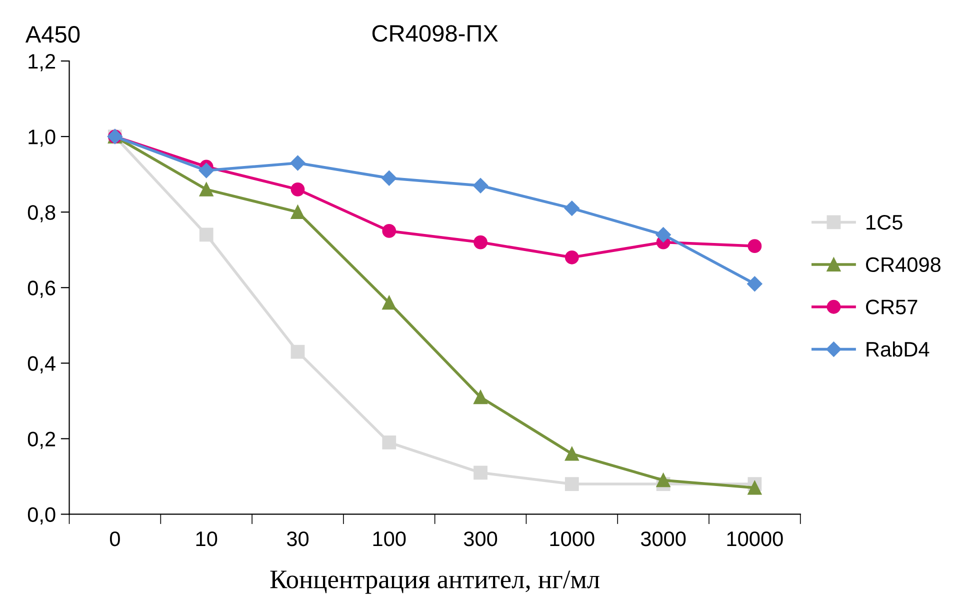  I want to click on y-axis-title: A450, so click(52, 34).